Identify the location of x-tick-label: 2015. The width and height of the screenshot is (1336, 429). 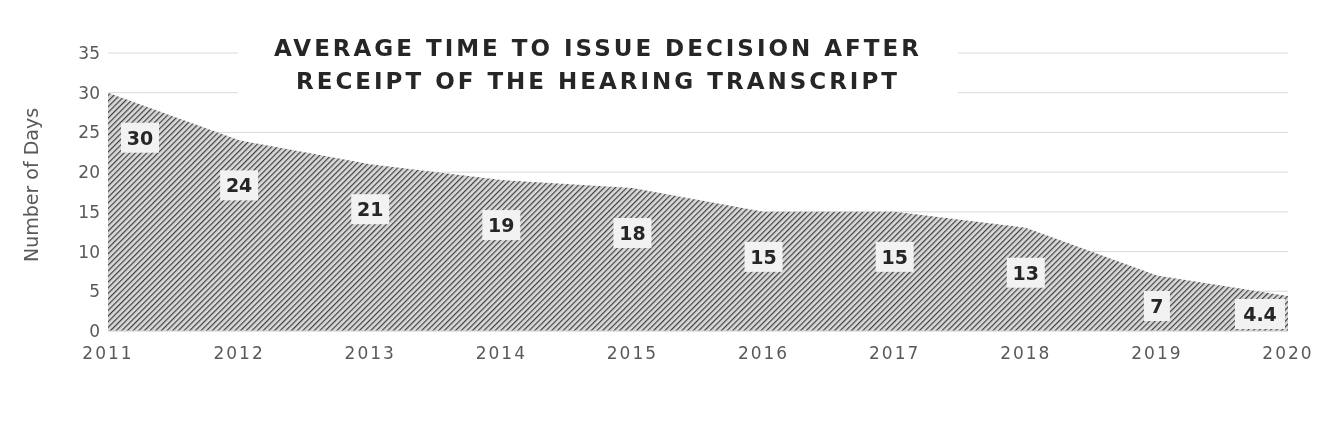
(632, 353).